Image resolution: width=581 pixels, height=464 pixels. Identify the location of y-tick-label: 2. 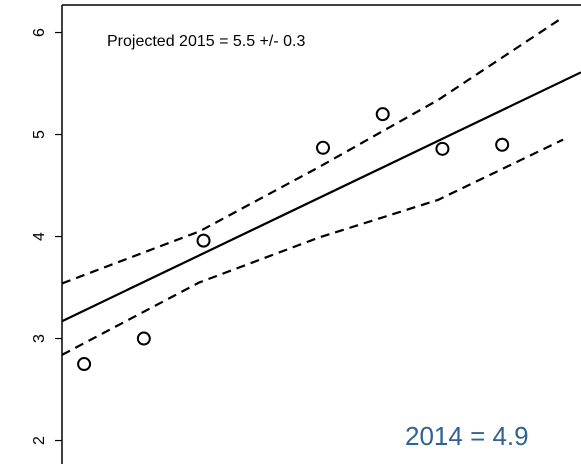
(39, 440).